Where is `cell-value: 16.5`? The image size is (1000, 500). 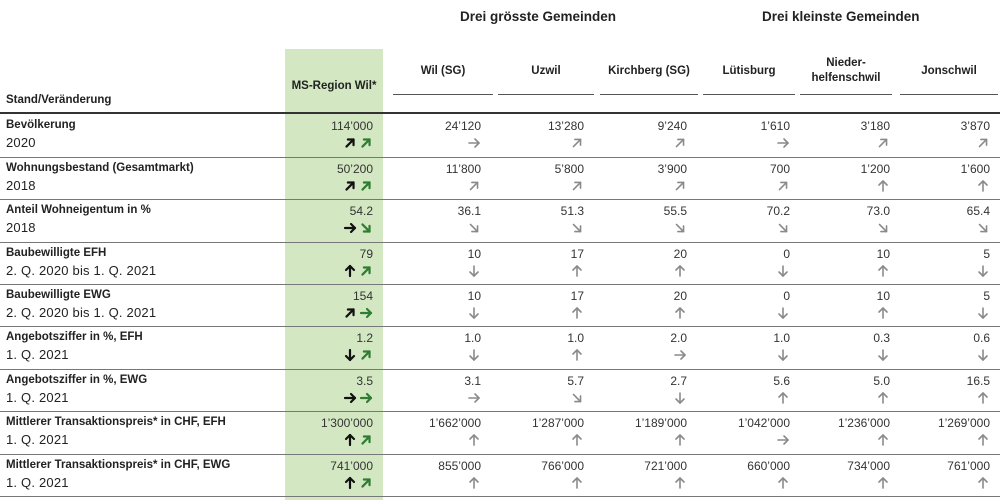 cell-value: 16.5 is located at coordinates (978, 380).